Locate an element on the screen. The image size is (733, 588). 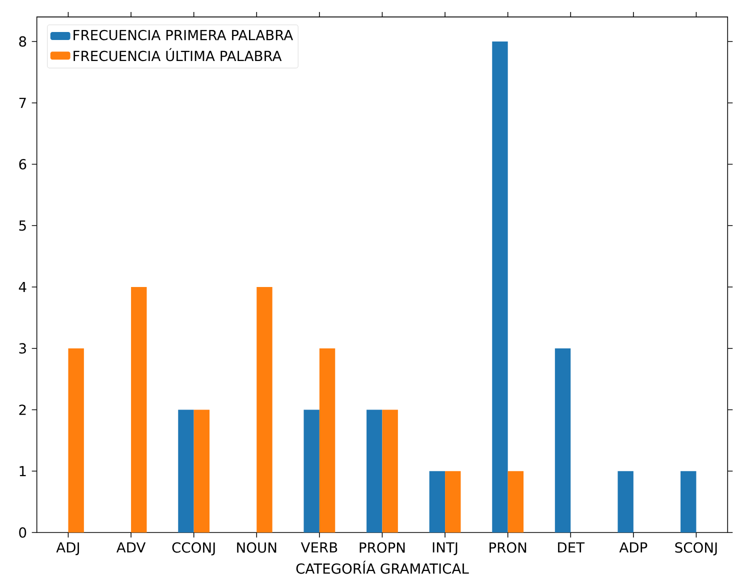
x-tick-label: INTJ is located at coordinates (445, 549).